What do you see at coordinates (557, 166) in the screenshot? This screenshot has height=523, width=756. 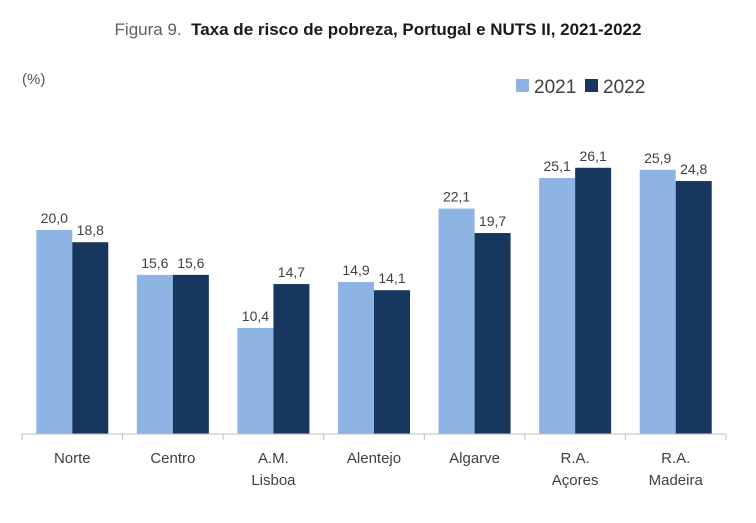 I see `value-label-2021-5: 25,1` at bounding box center [557, 166].